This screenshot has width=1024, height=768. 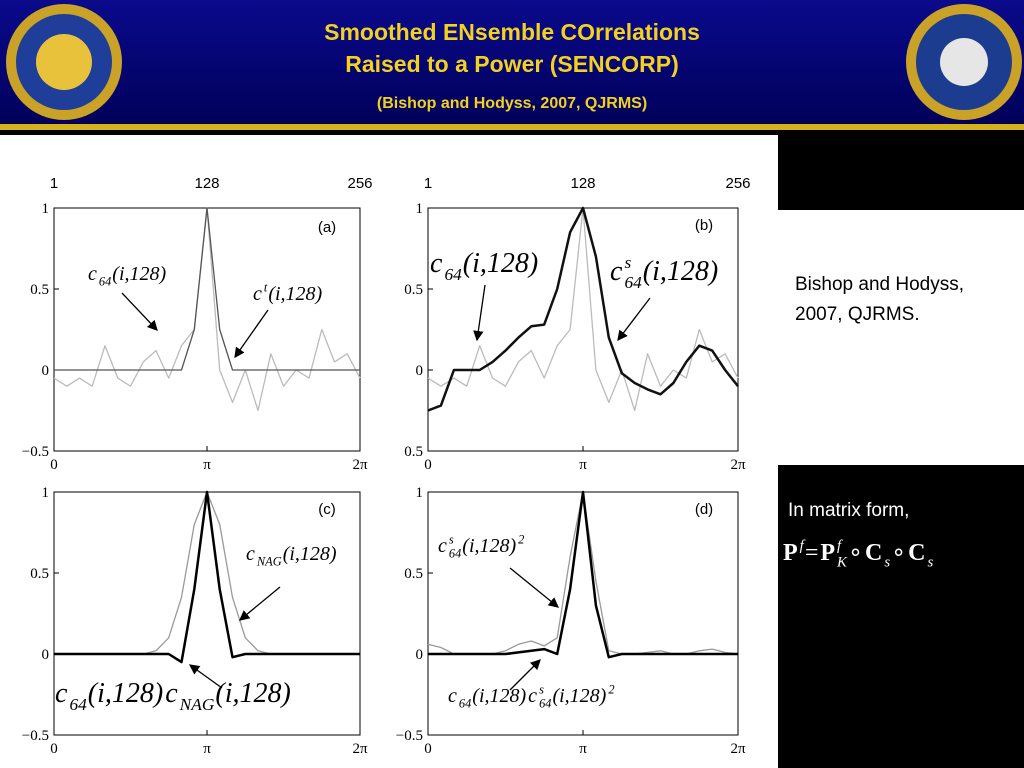 What do you see at coordinates (812, 553) in the screenshot?
I see `math-part: =` at bounding box center [812, 553].